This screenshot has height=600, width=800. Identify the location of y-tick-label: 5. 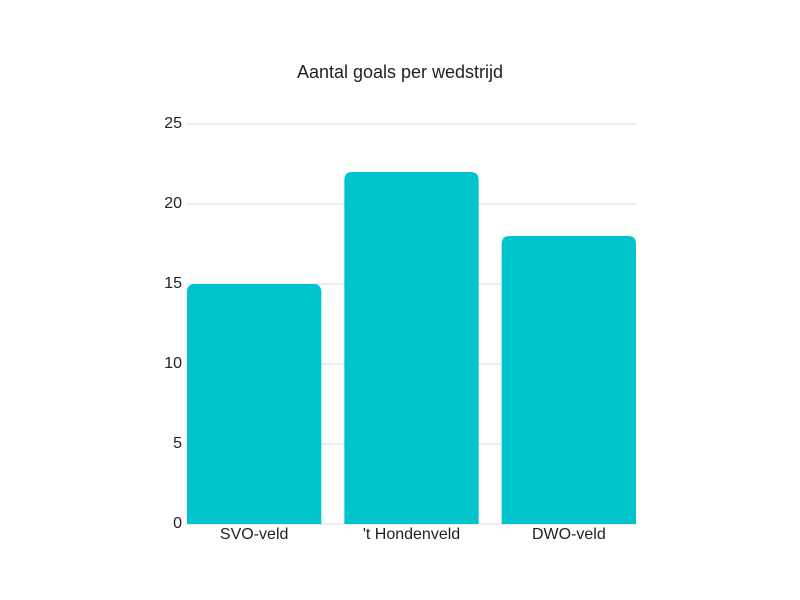
(177, 443).